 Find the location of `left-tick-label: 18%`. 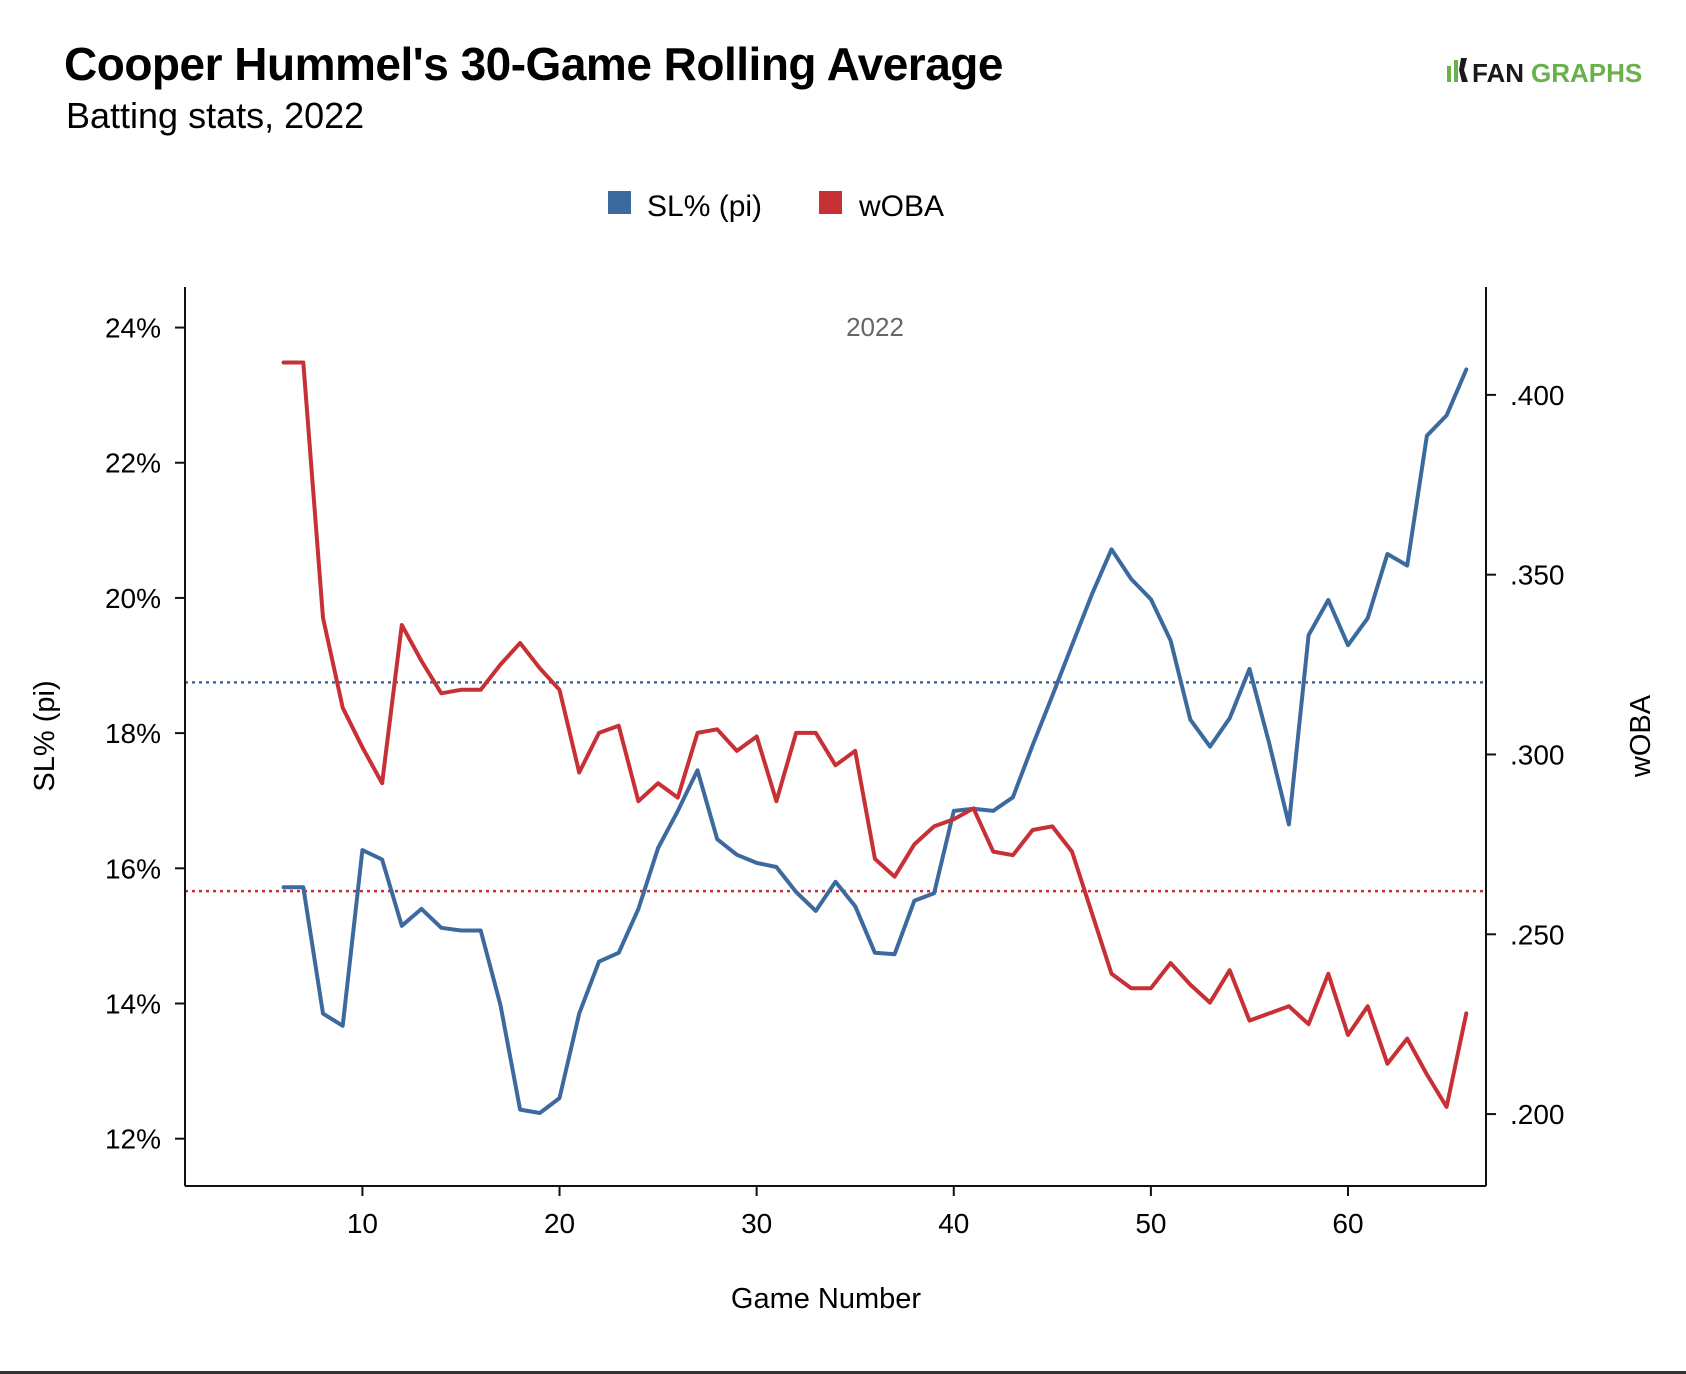

left-tick-label: 18% is located at coordinates (133, 733).